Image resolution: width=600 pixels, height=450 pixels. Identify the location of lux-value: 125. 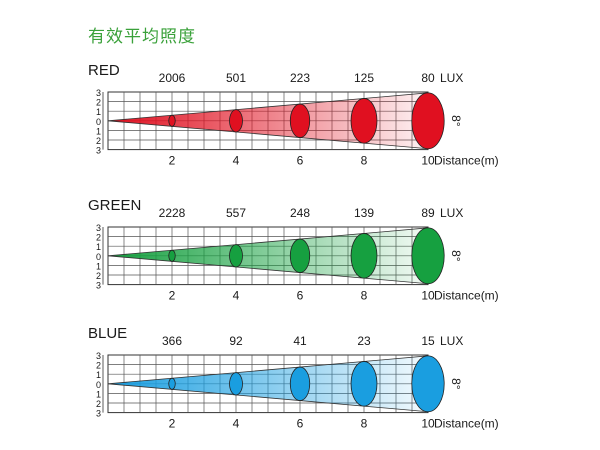
(364, 78).